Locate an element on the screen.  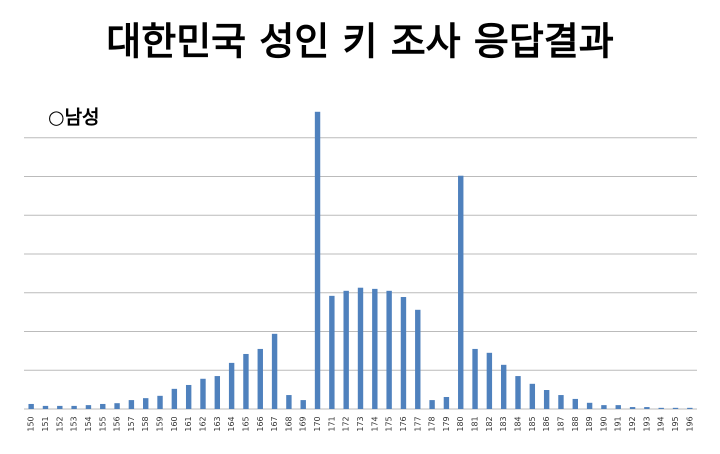
x-tick-label: 187 is located at coordinates (560, 423).